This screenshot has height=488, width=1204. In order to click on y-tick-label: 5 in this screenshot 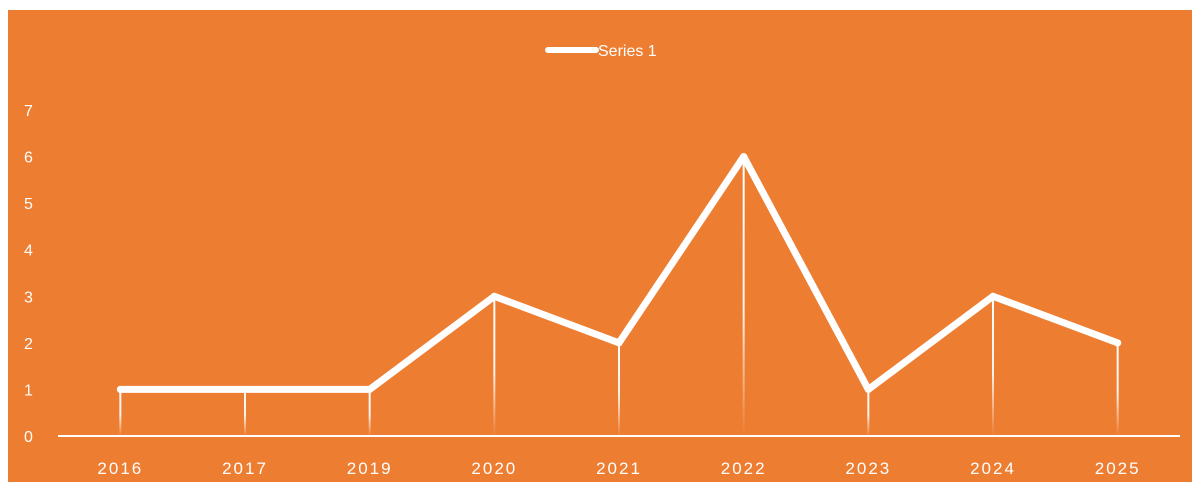, I will do `click(28, 204)`.